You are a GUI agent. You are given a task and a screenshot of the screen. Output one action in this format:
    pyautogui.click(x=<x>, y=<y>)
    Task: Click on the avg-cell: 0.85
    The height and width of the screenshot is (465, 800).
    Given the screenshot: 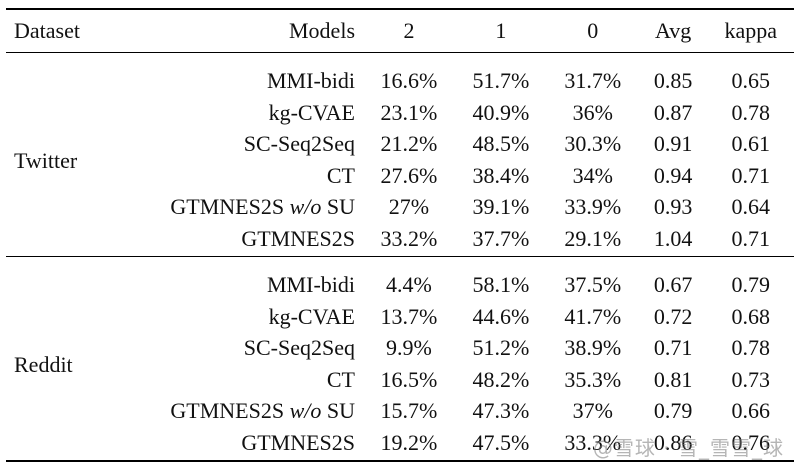 What is the action you would take?
    pyautogui.click(x=673, y=80)
    